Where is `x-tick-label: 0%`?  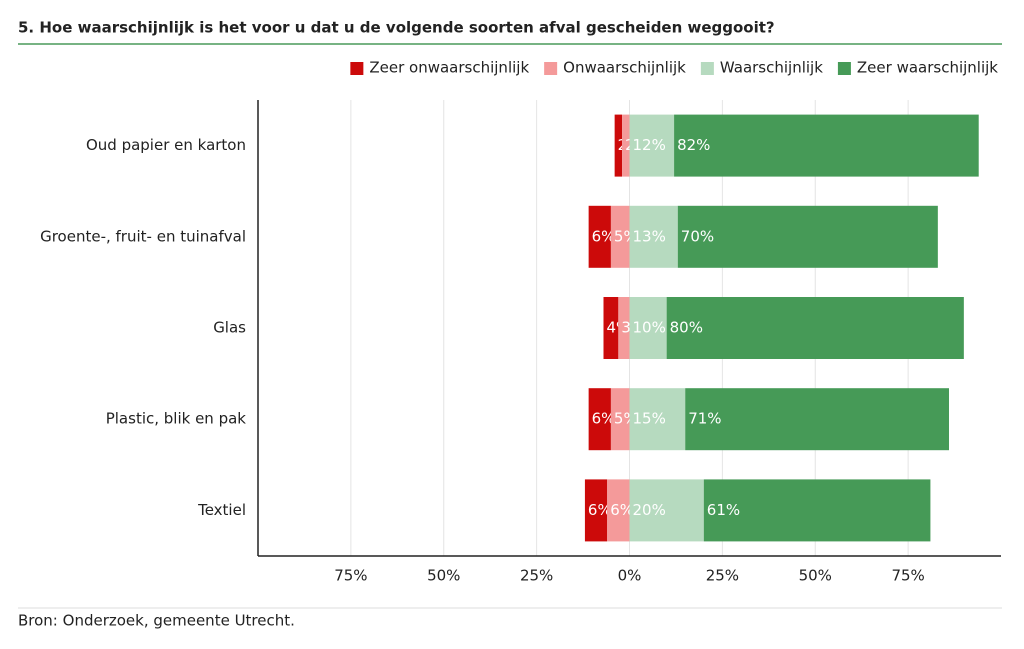 x-tick-label: 0% is located at coordinates (630, 576).